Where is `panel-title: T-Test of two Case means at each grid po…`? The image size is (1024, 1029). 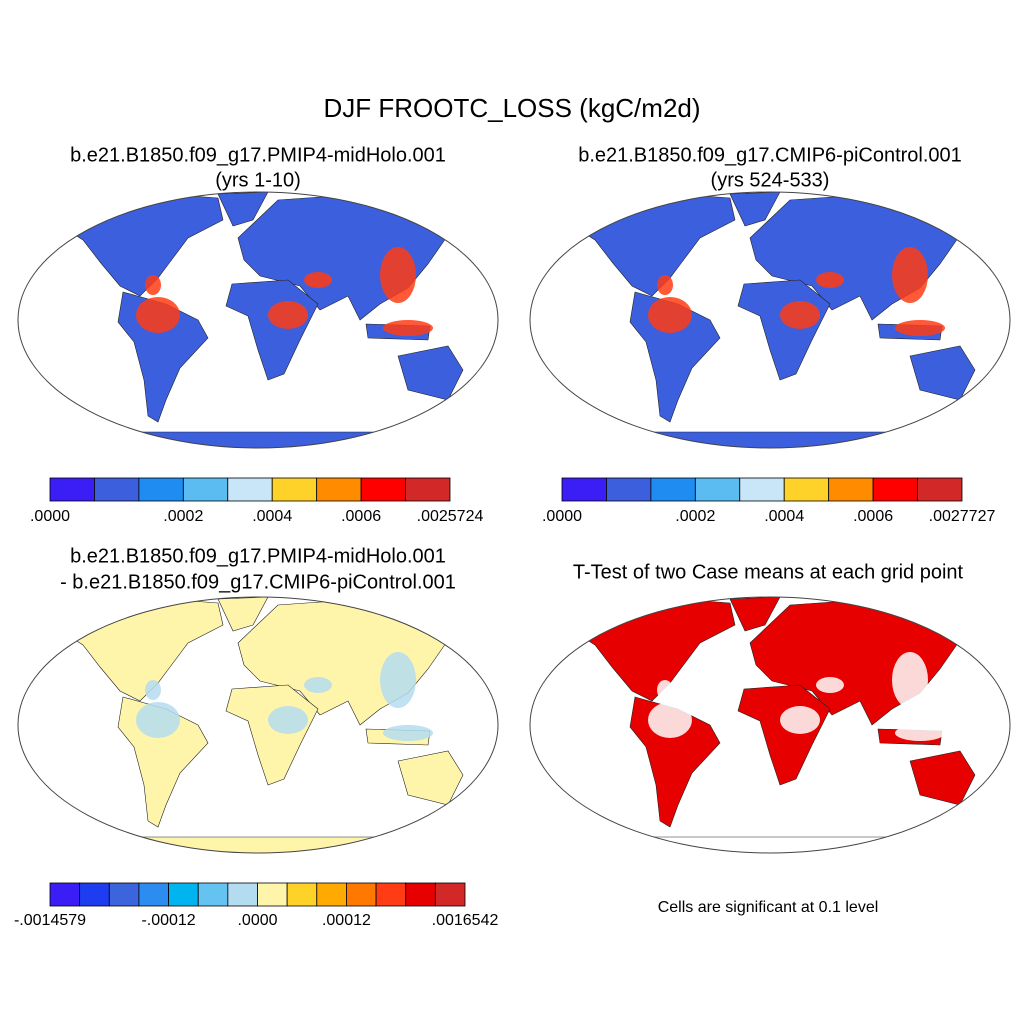 panel-title: T-Test of two Case means at each grid po… is located at coordinates (768, 572).